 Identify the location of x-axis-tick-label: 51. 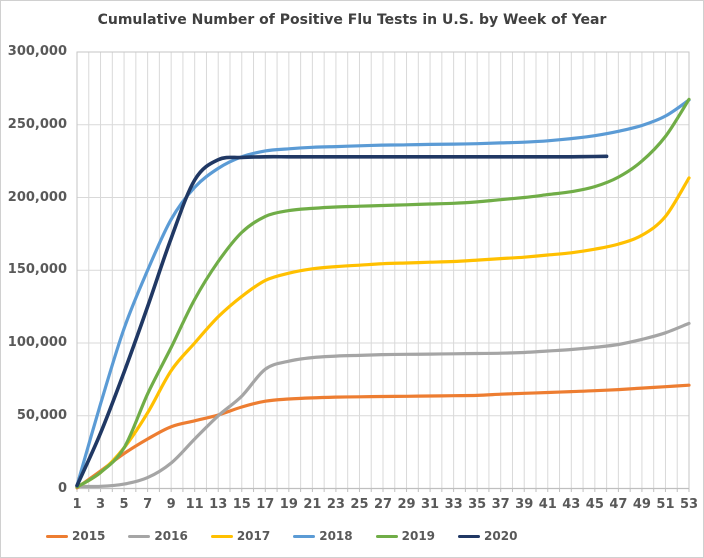
(665, 504).